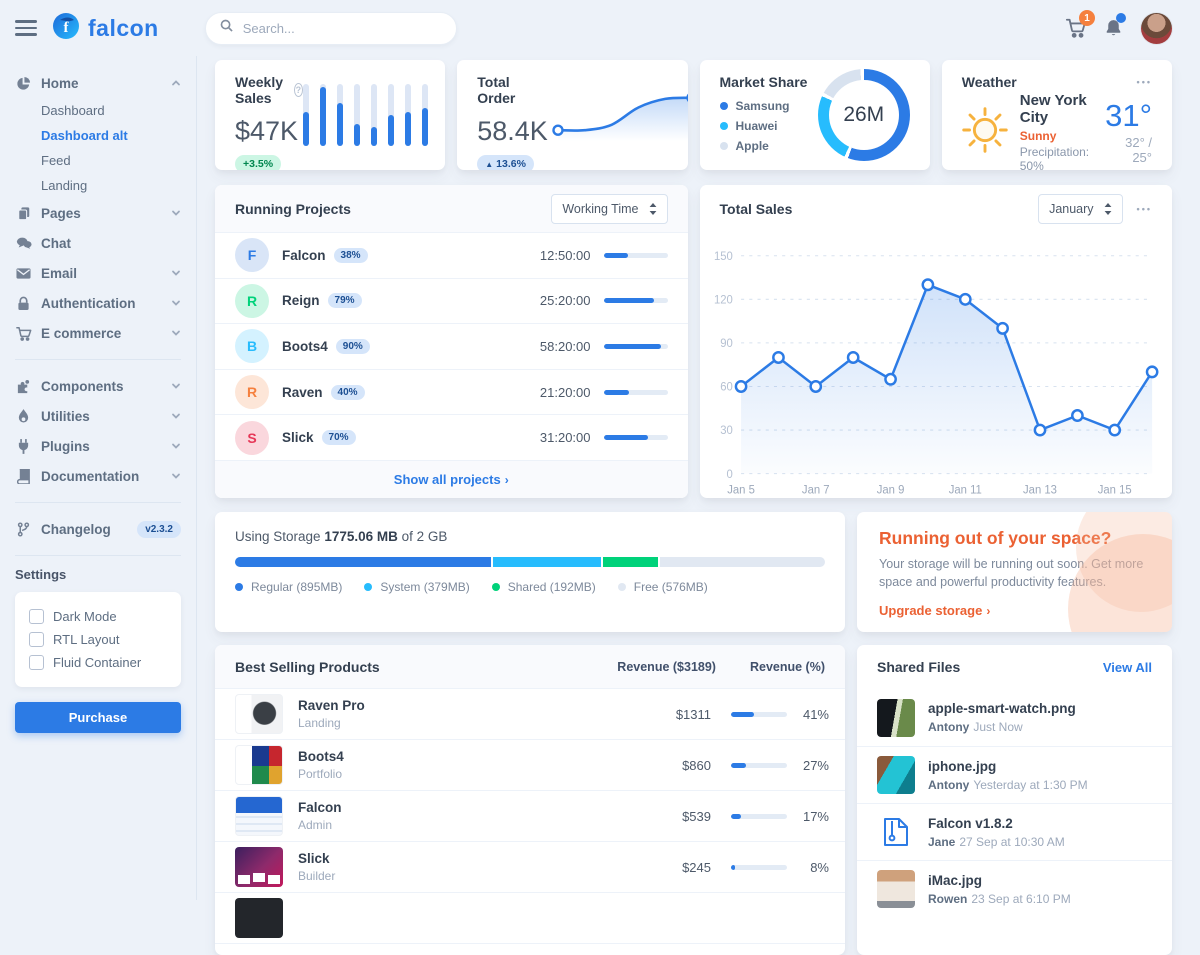 The image size is (1200, 955). Describe the element at coordinates (316, 858) in the screenshot. I see `product-name: Slick` at that location.